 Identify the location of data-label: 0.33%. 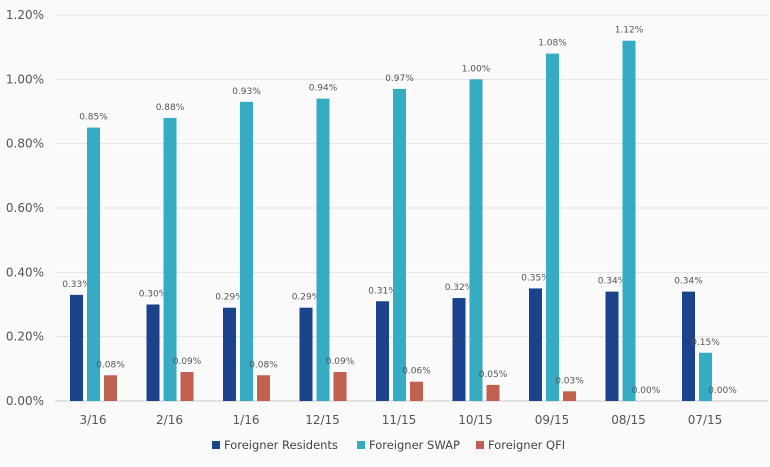
(76, 285).